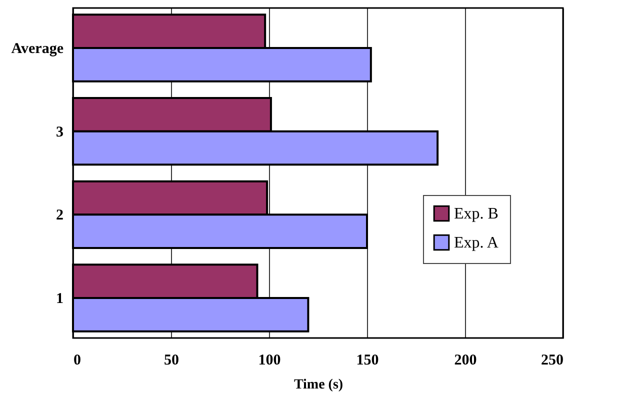 Image resolution: width=637 pixels, height=416 pixels. What do you see at coordinates (60, 299) in the screenshot?
I see `y-tick-label: 1` at bounding box center [60, 299].